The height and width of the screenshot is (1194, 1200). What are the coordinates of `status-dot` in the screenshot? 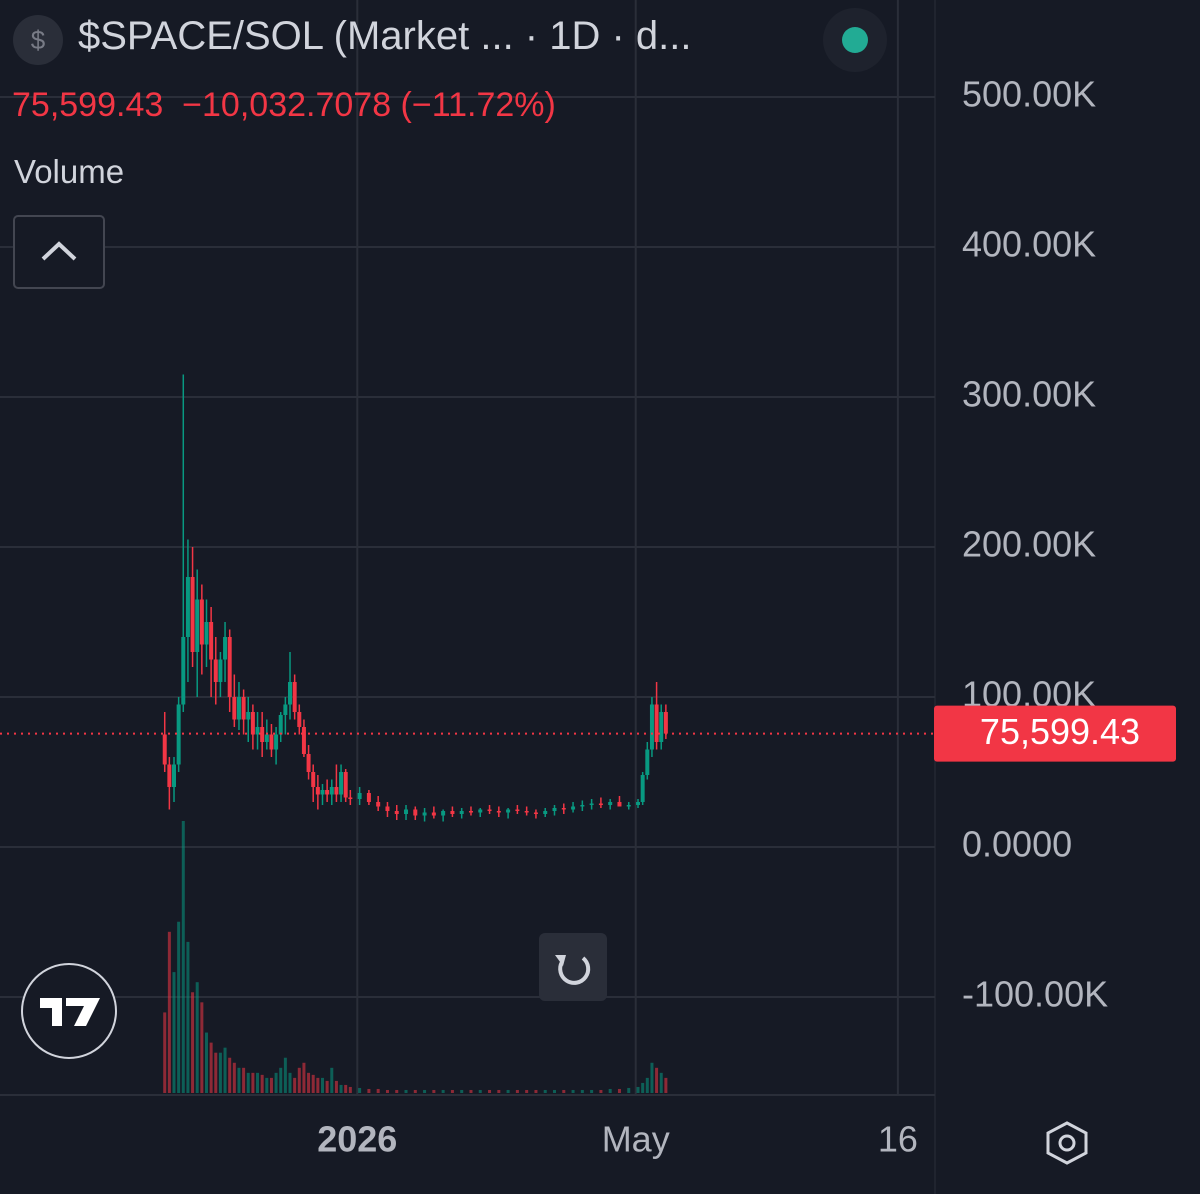 It's located at (855, 40).